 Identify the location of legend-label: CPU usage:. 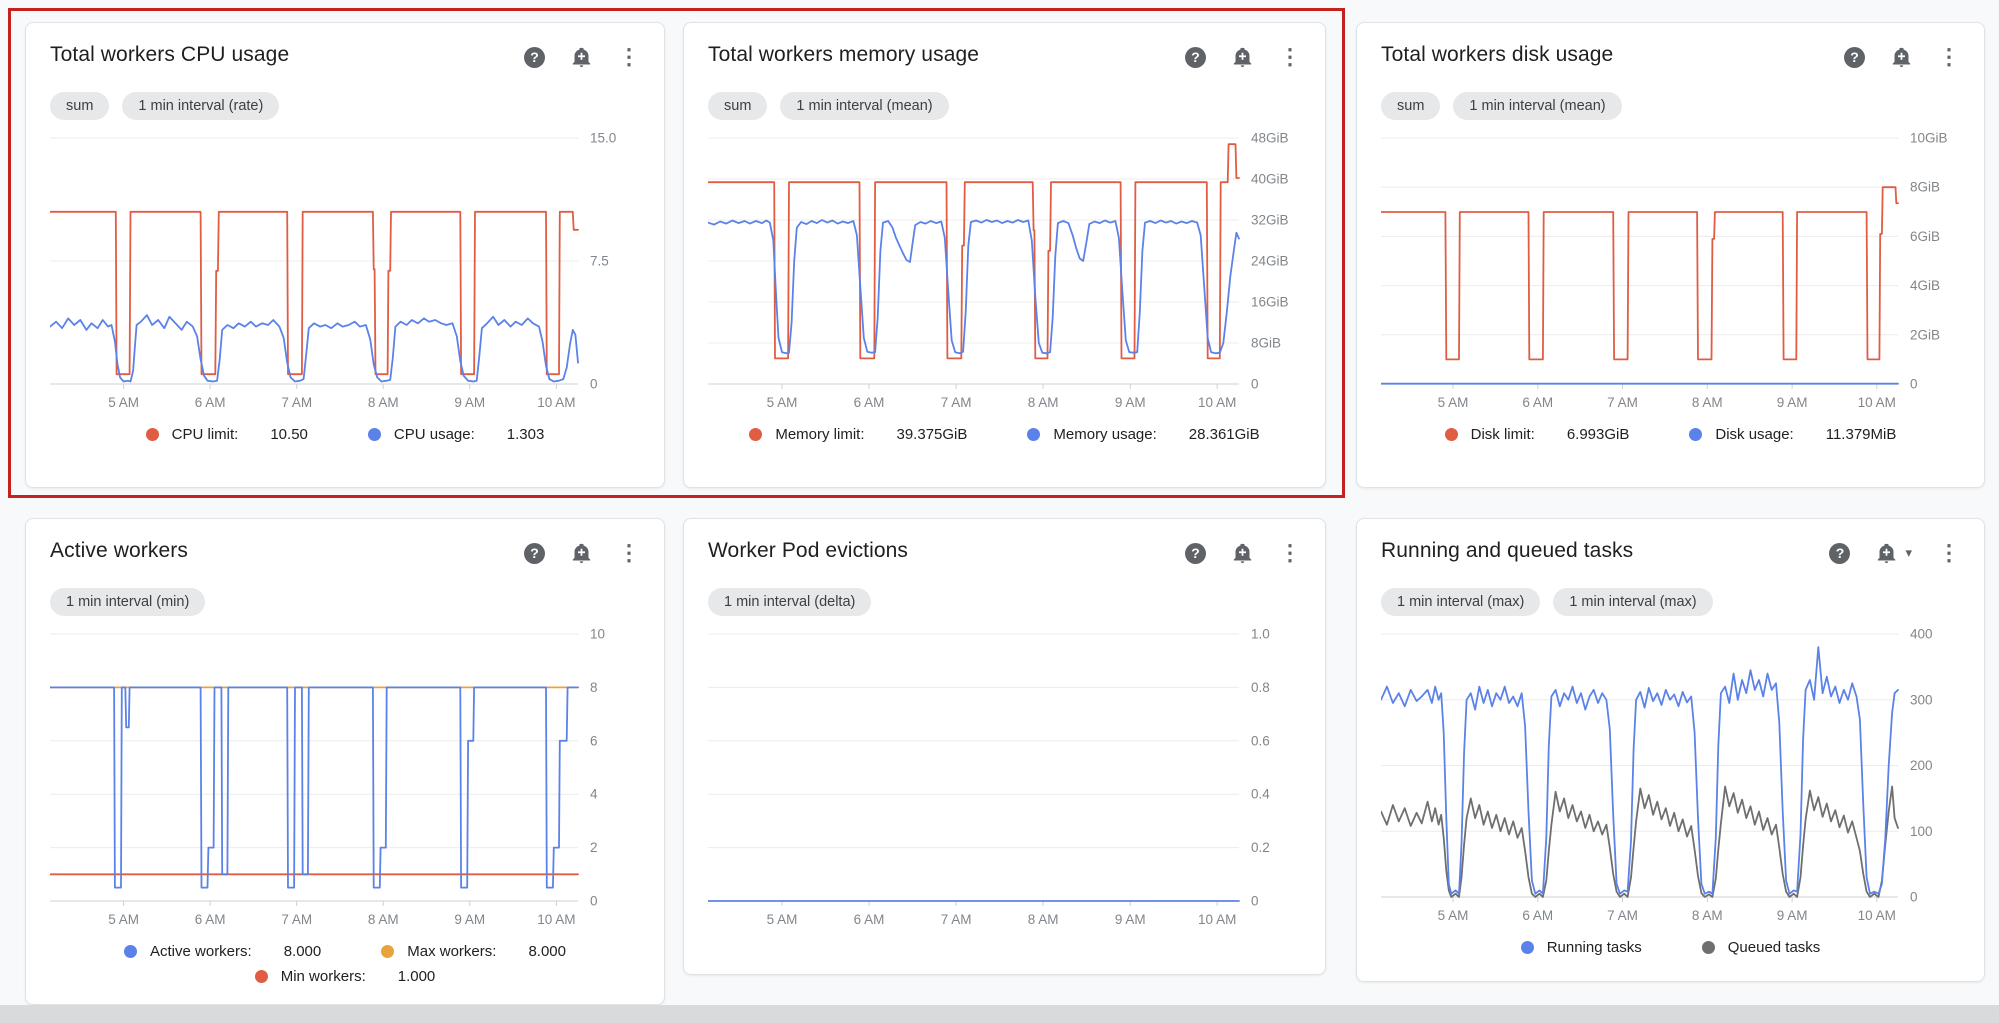
(434, 434).